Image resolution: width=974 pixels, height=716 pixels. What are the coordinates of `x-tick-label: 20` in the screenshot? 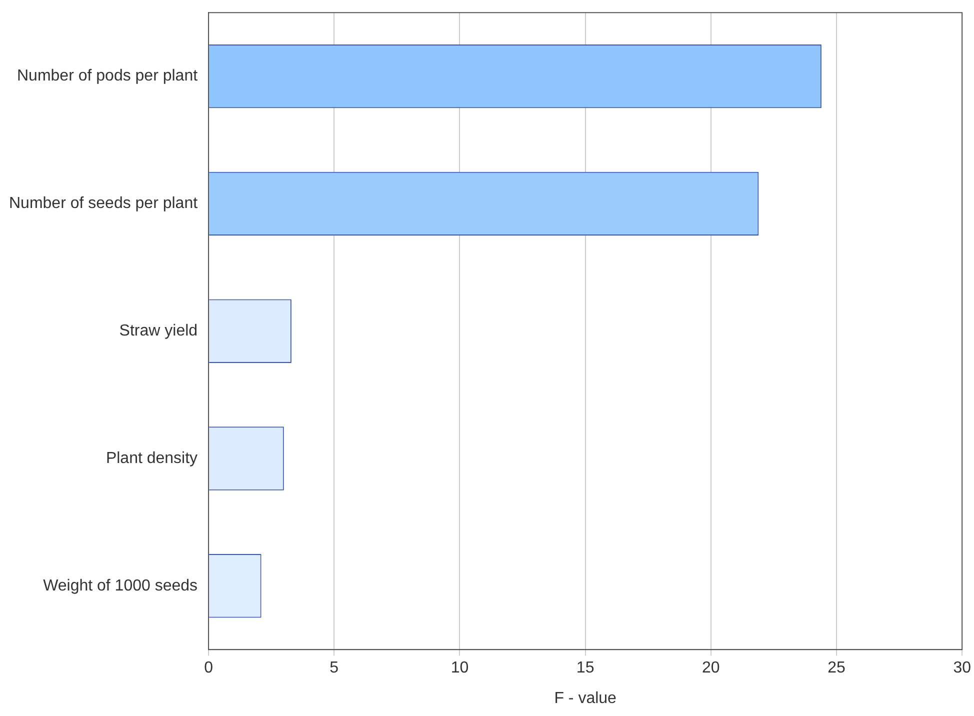 It's located at (711, 668).